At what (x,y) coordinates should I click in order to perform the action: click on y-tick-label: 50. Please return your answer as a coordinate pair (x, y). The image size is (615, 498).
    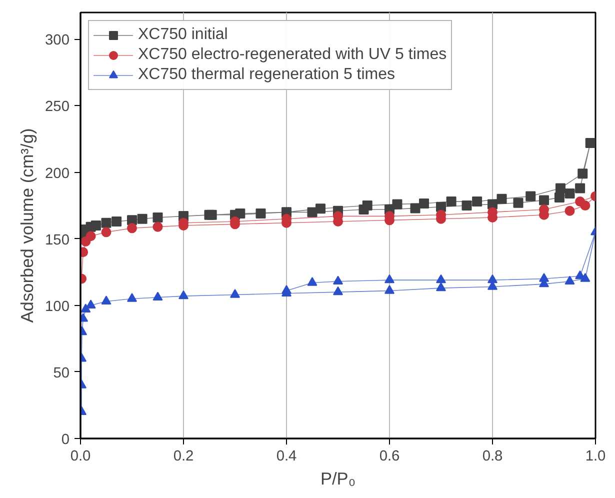
    Looking at the image, I should click on (61, 373).